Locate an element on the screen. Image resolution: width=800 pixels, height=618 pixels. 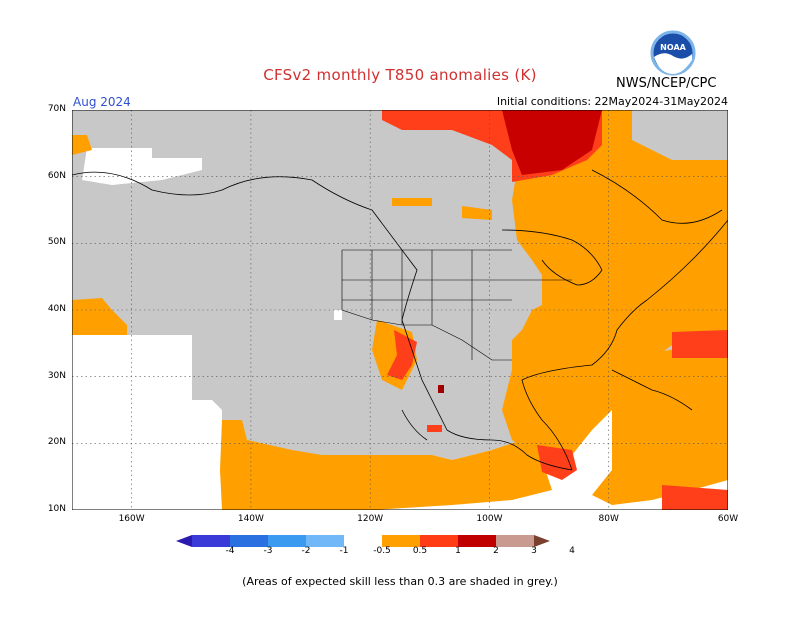
lon-label: 120W is located at coordinates (370, 519).